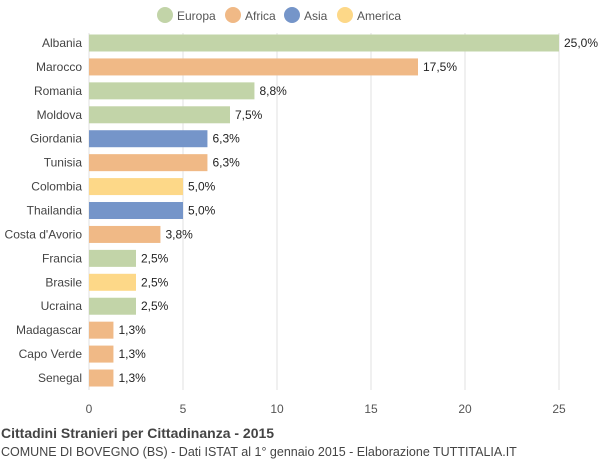 The width and height of the screenshot is (600, 460). Describe the element at coordinates (277, 409) in the screenshot. I see `x-tick-label-10: 10` at that location.